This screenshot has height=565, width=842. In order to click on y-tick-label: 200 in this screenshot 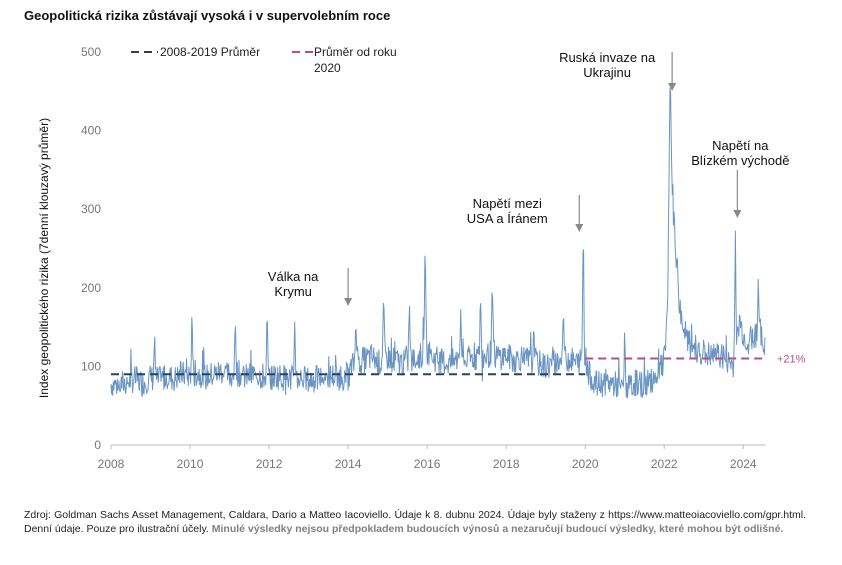, I will do `click(91, 288)`.